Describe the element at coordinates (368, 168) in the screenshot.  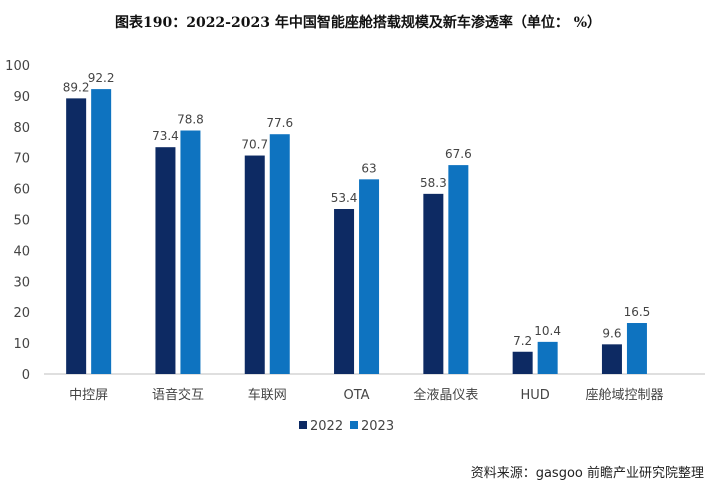
I see `data-label: 63` at that location.